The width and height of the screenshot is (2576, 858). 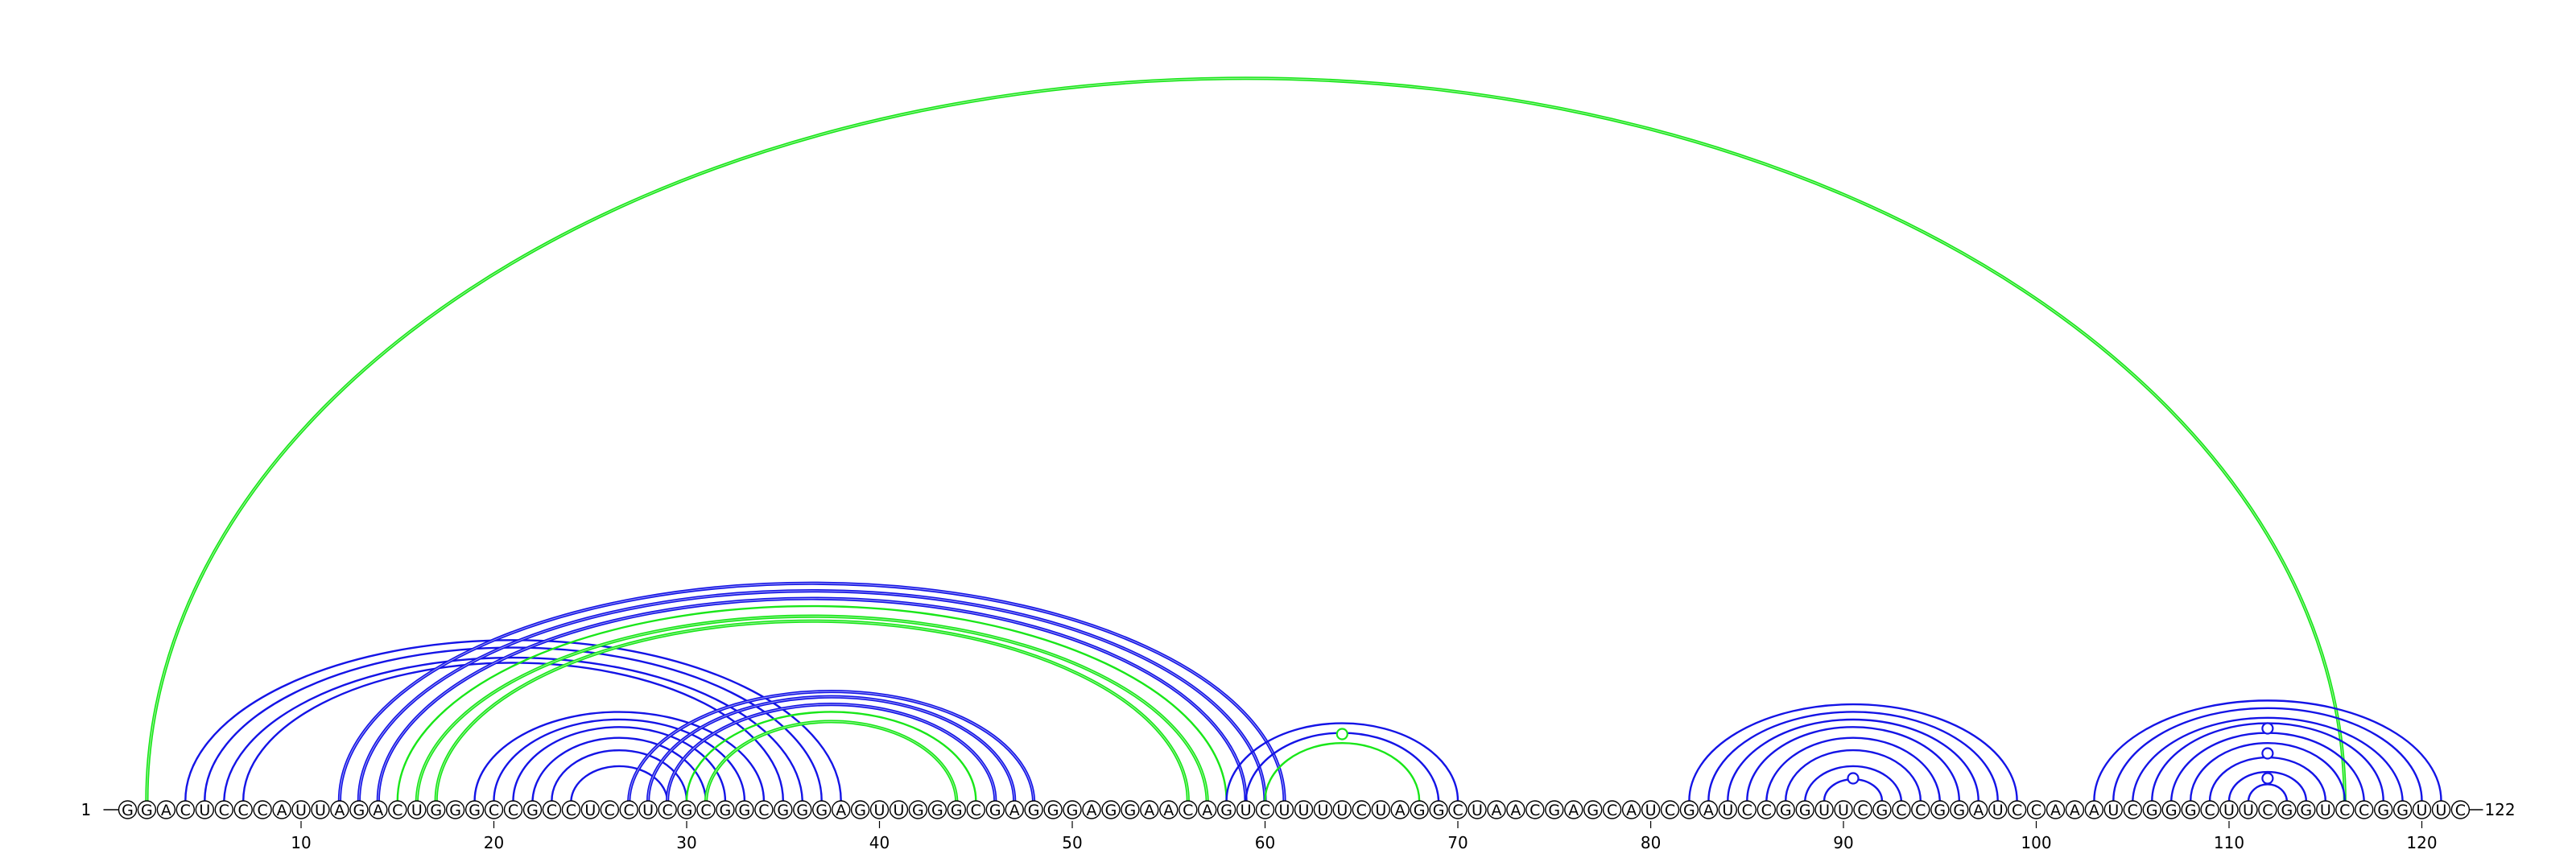 I want to click on backbone: 1 122, so click(x=1298, y=809).